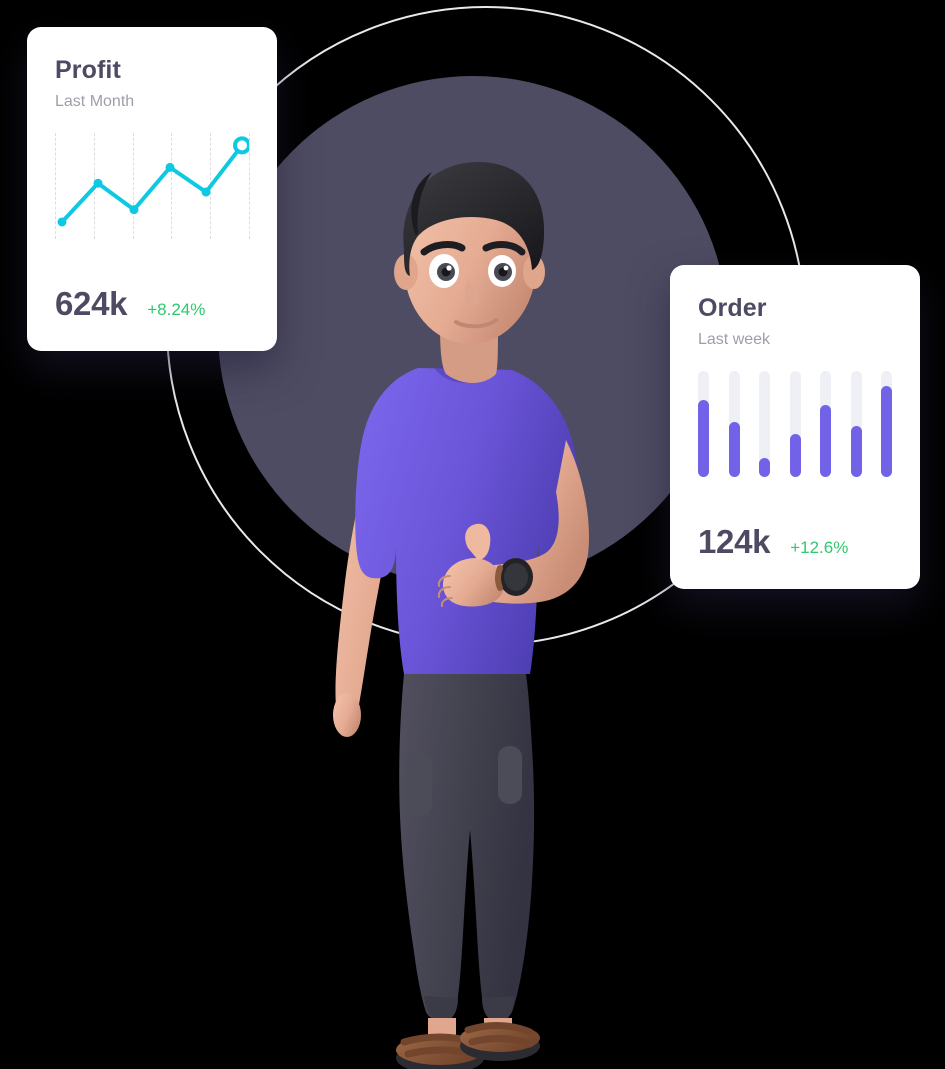 This screenshot has height=1069, width=945. I want to click on card-order-subtitle: Last week, so click(734, 339).